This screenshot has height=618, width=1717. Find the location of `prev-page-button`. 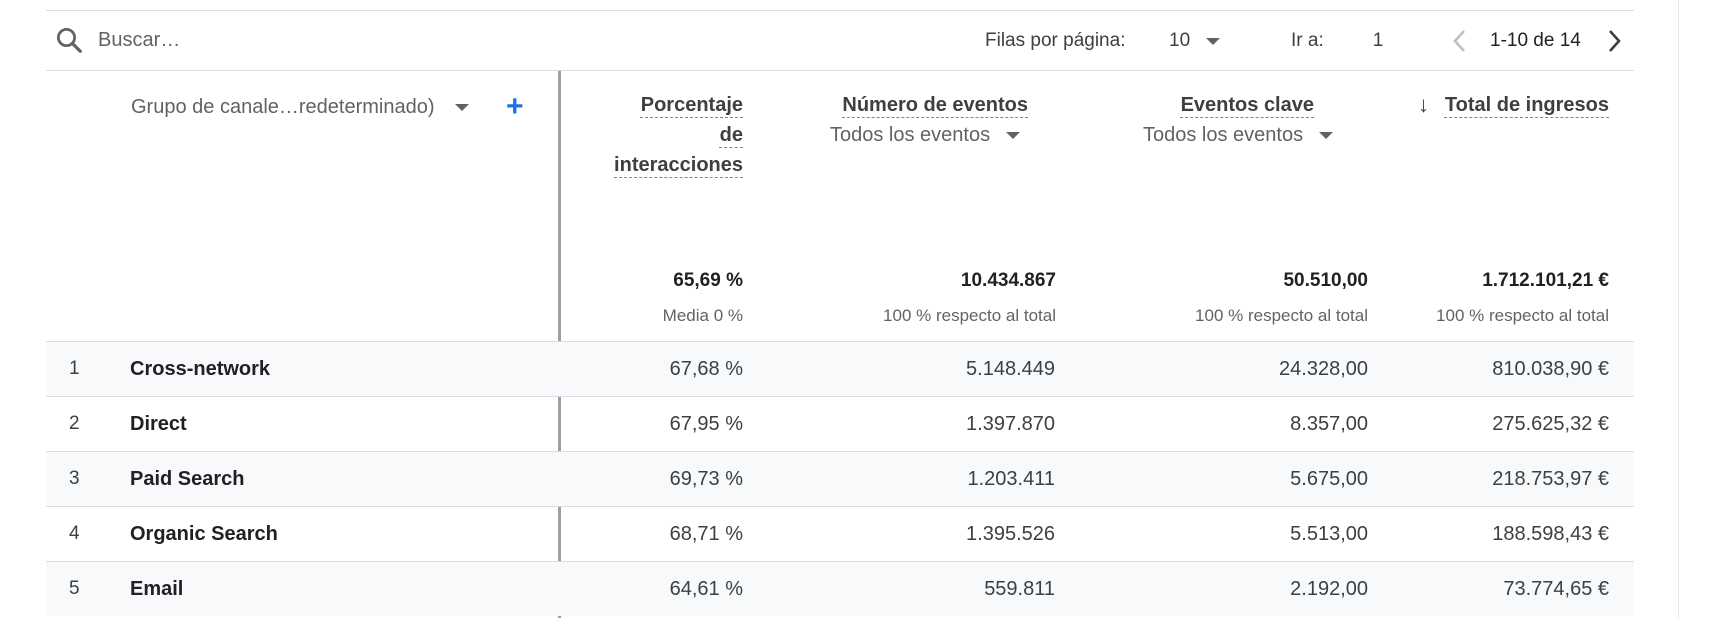

prev-page-button is located at coordinates (1460, 41).